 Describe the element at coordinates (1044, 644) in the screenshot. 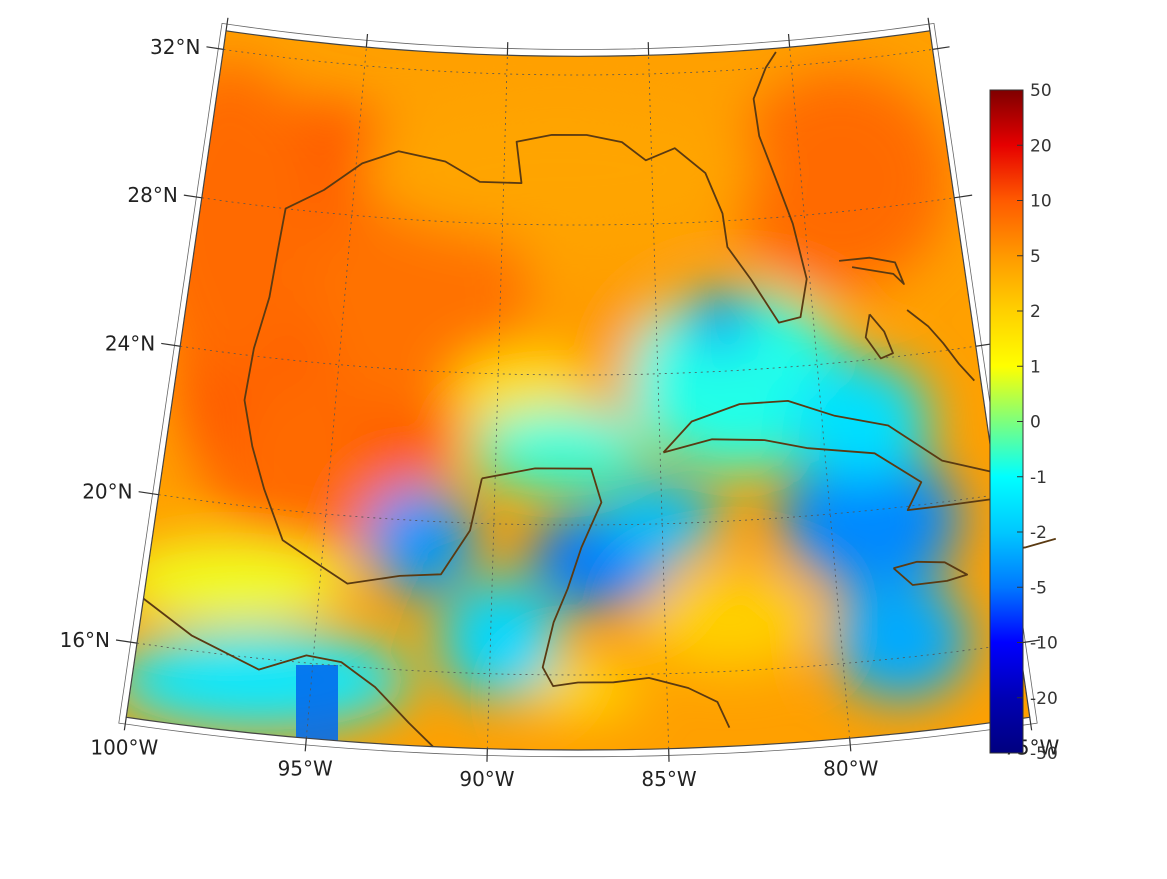

I see `colorbar-tick-label: -10` at that location.